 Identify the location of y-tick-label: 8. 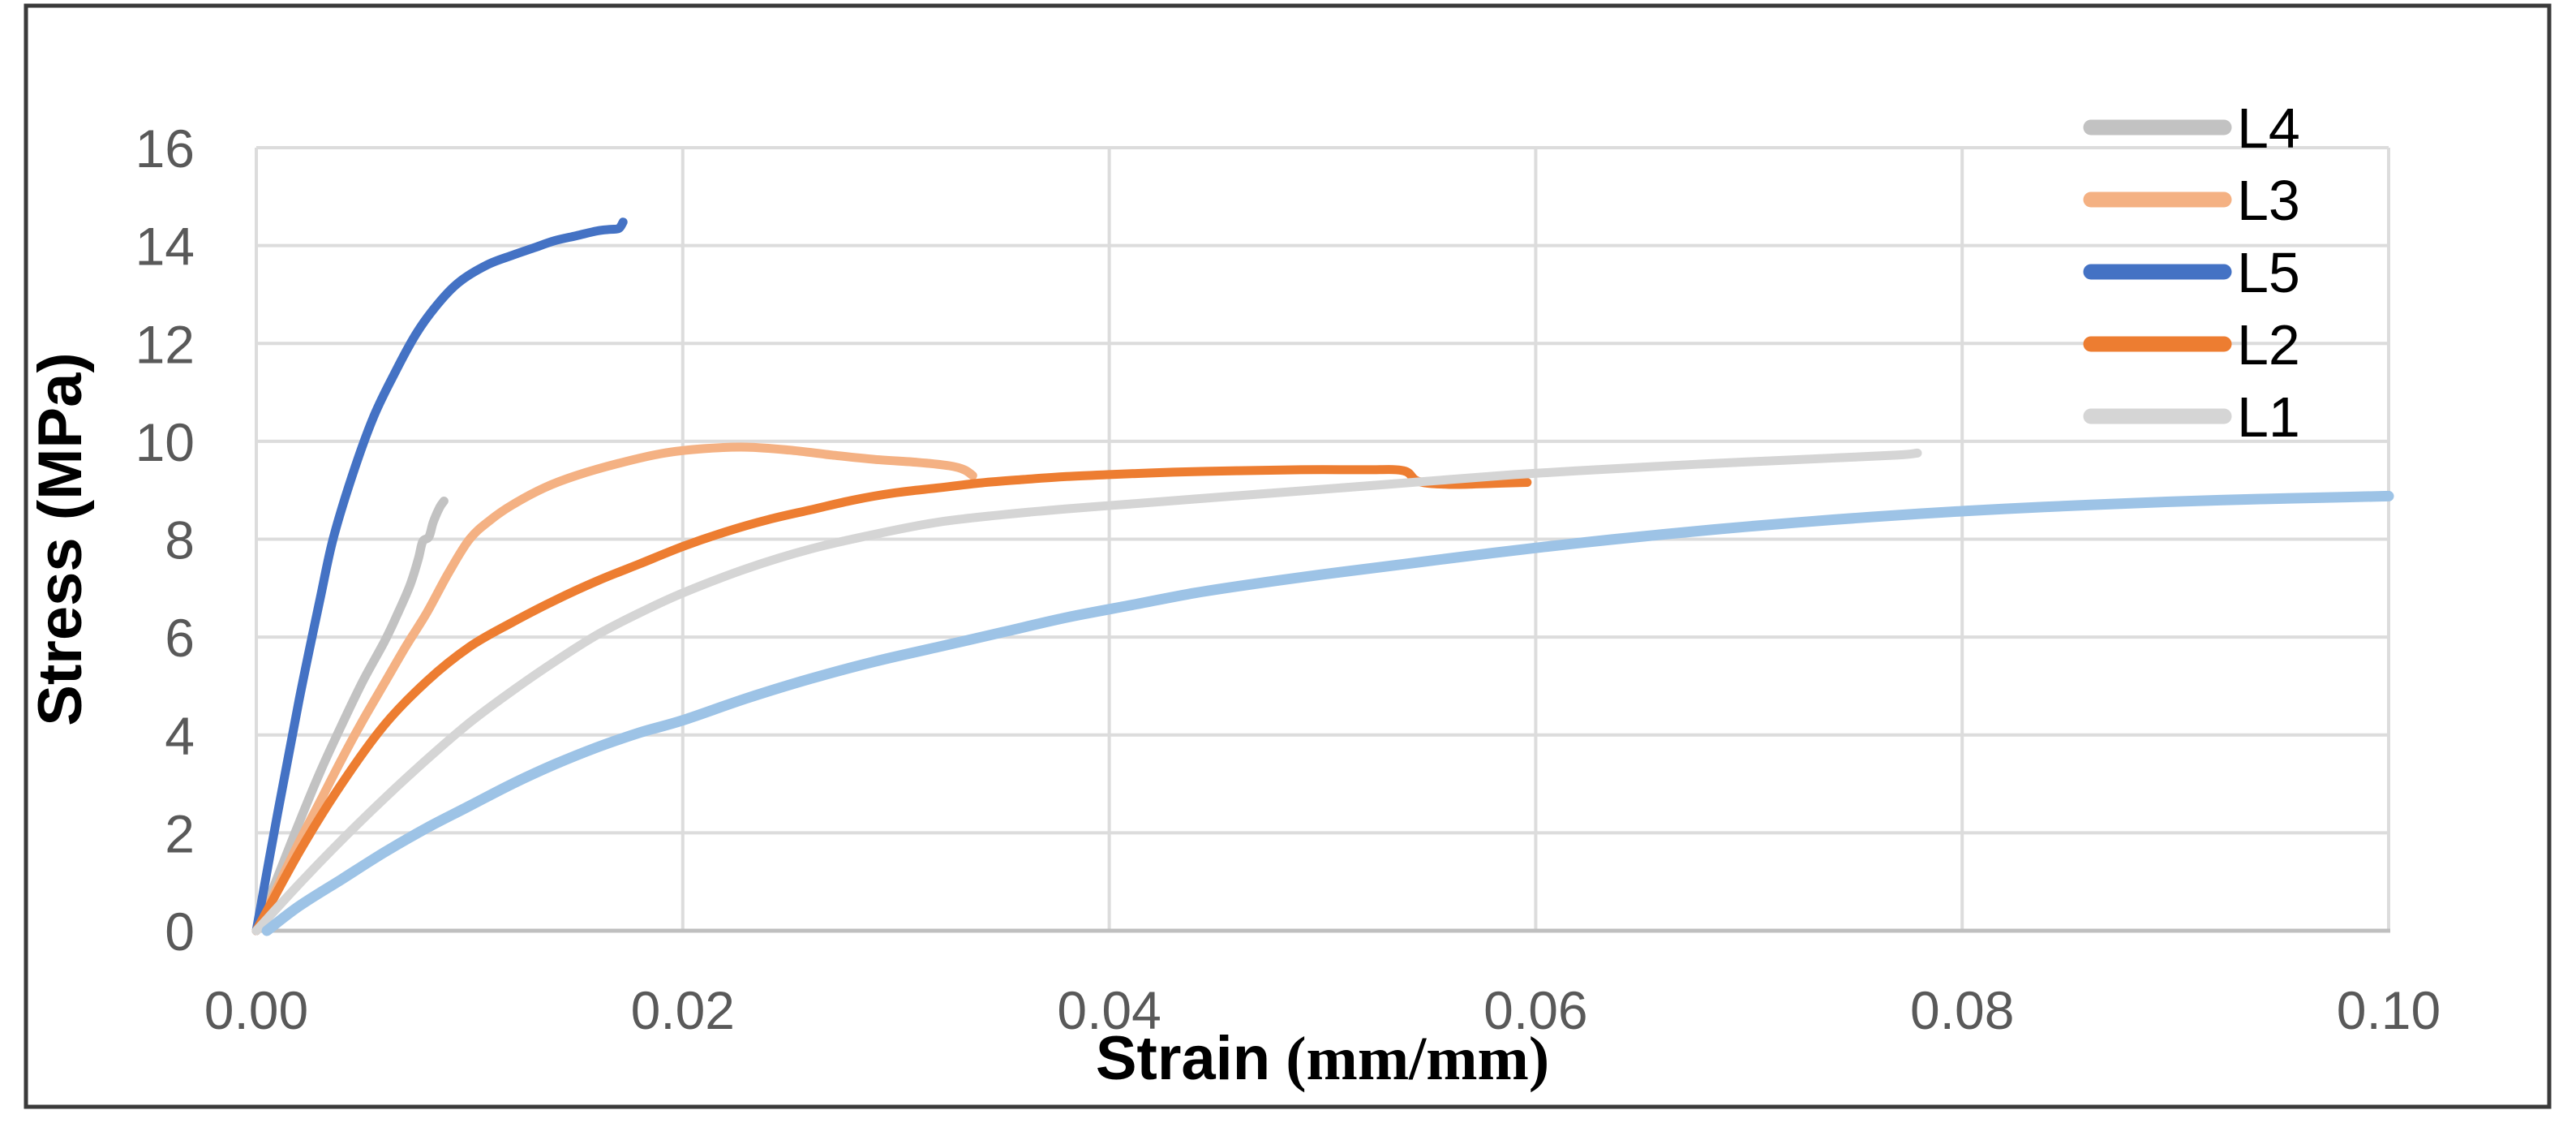
(180, 540).